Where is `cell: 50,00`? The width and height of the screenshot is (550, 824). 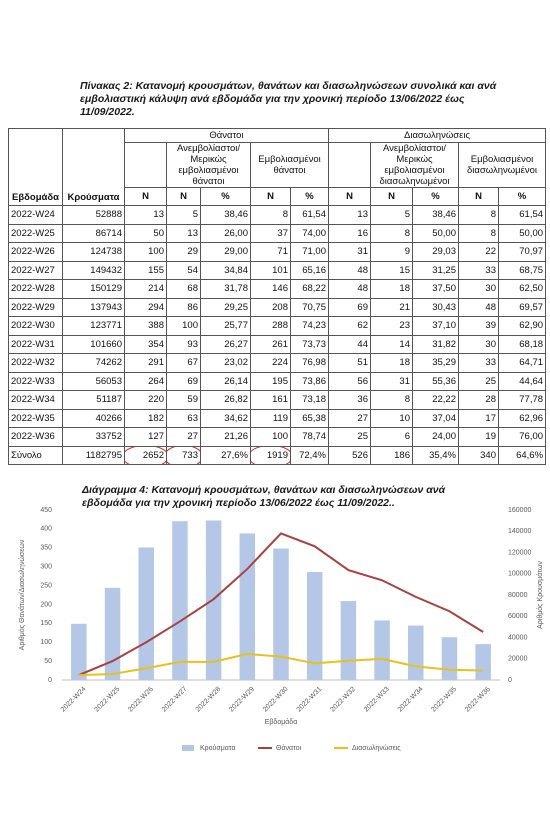 cell: 50,00 is located at coordinates (522, 233).